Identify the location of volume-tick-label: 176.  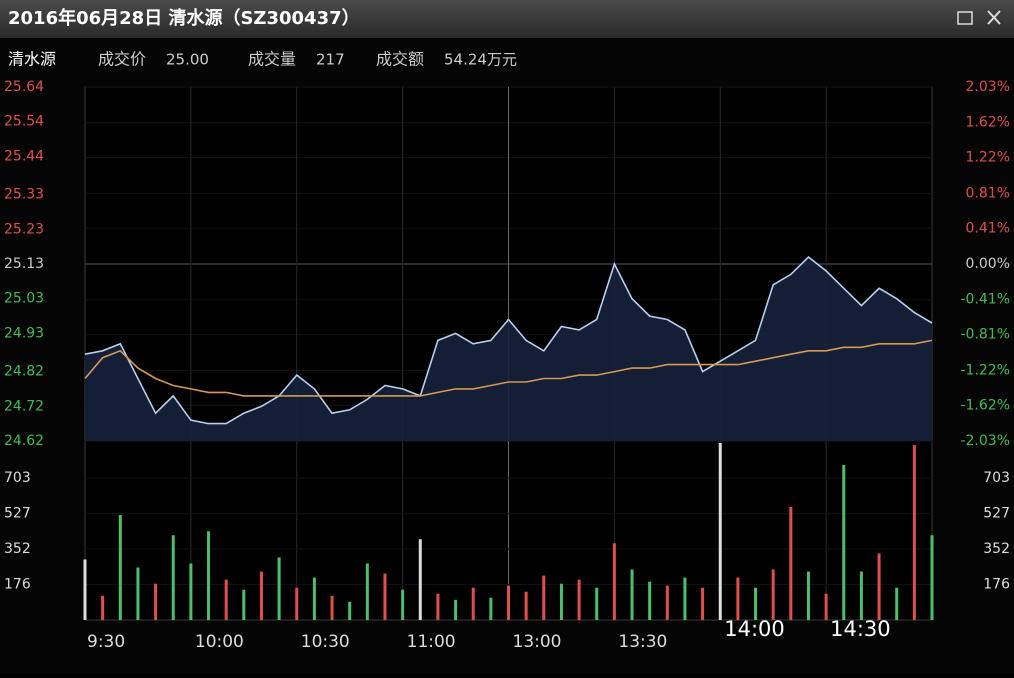
(17, 584).